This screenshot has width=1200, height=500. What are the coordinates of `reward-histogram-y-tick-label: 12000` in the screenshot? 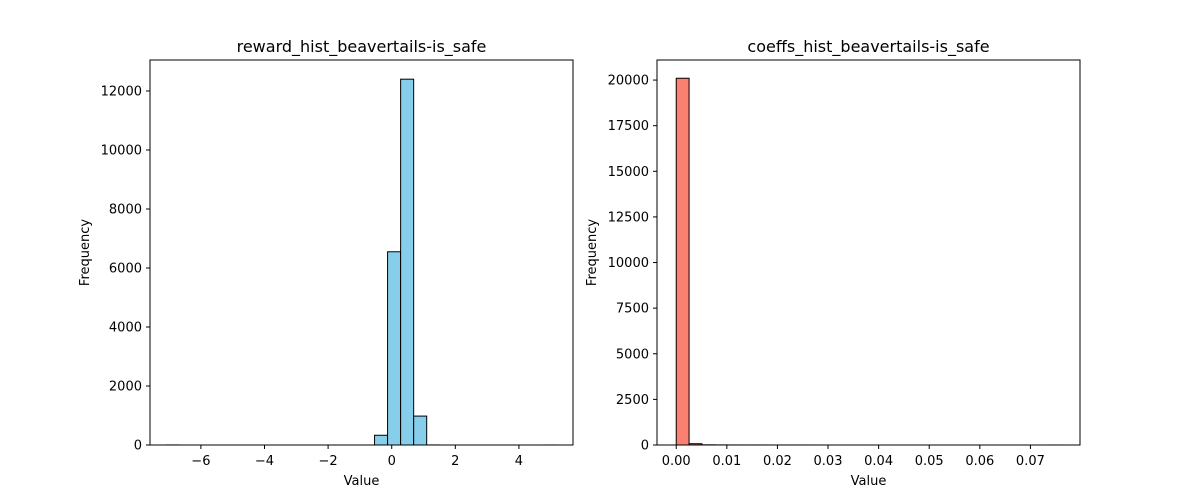 It's located at (121, 91).